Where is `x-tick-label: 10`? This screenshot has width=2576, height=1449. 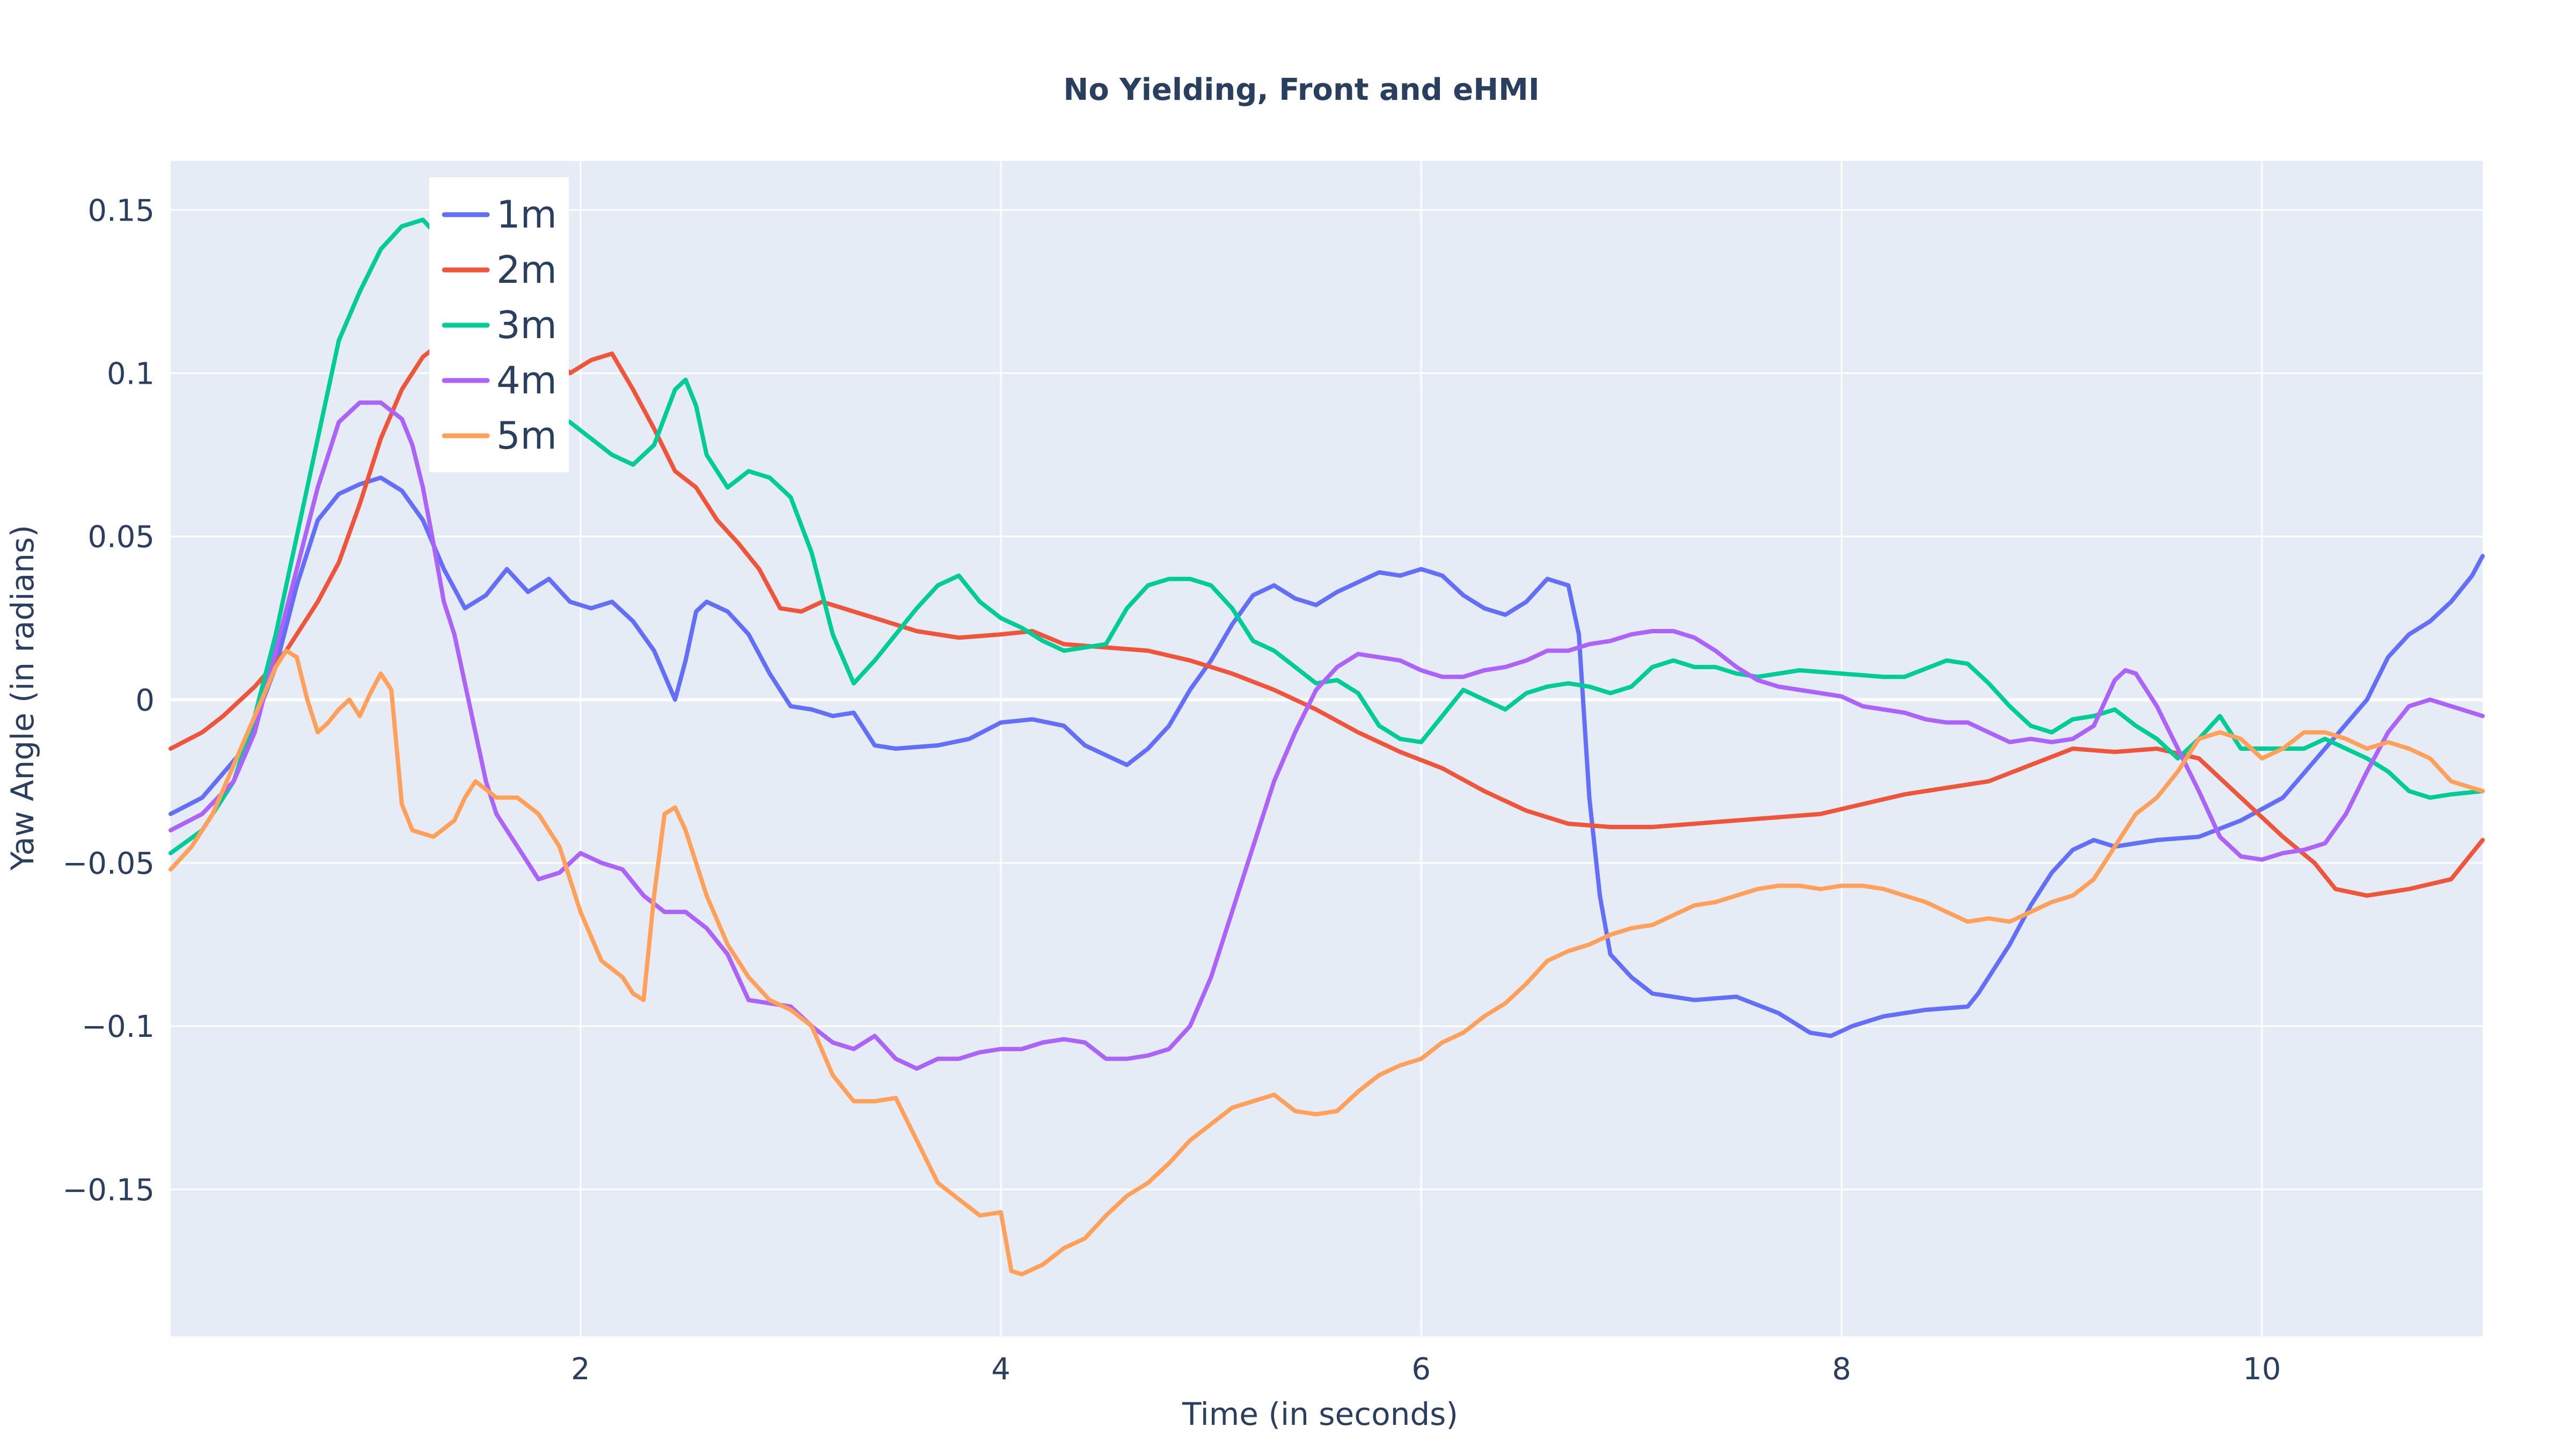
x-tick-label: 10 is located at coordinates (2262, 1369).